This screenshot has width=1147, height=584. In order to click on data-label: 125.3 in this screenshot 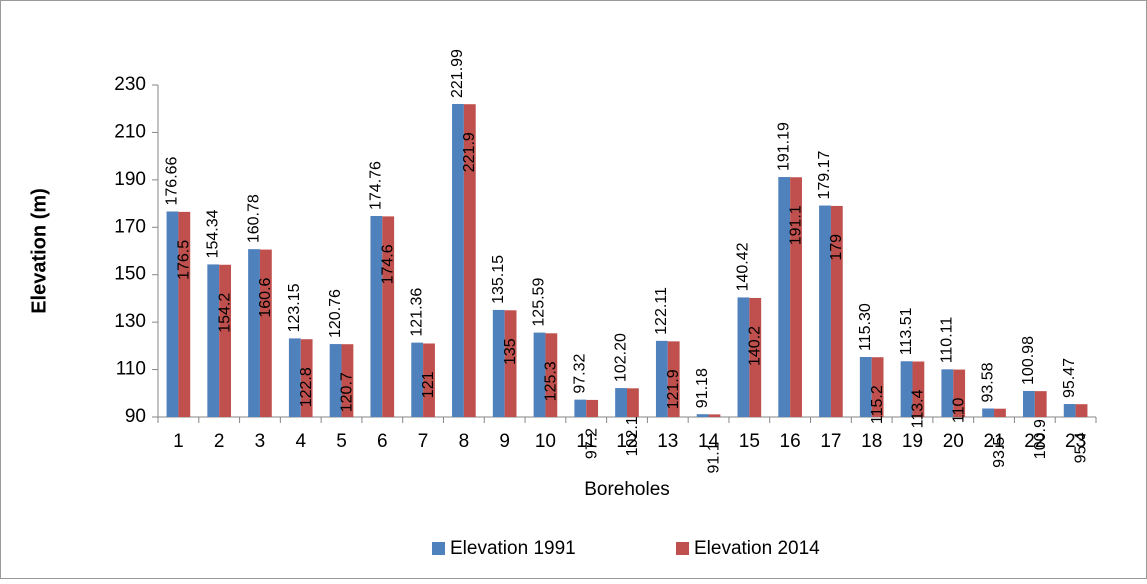, I will do `click(551, 381)`.